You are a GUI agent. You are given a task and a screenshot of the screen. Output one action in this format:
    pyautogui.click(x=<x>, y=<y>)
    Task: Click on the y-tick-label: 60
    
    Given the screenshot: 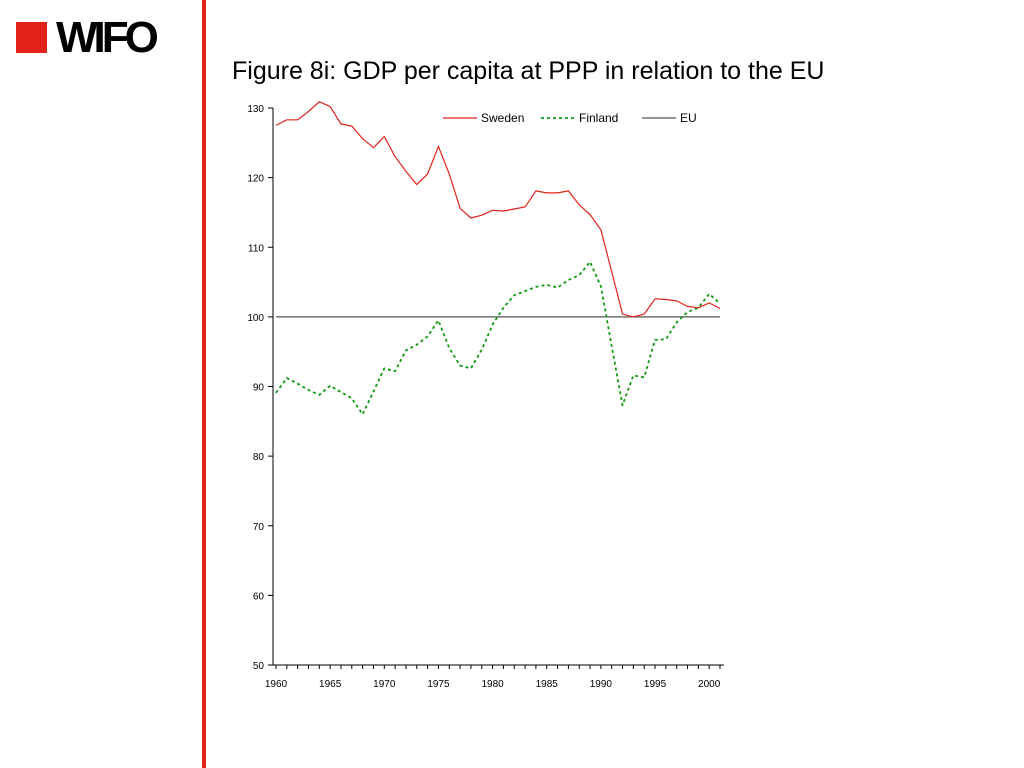 What is the action you would take?
    pyautogui.click(x=259, y=596)
    